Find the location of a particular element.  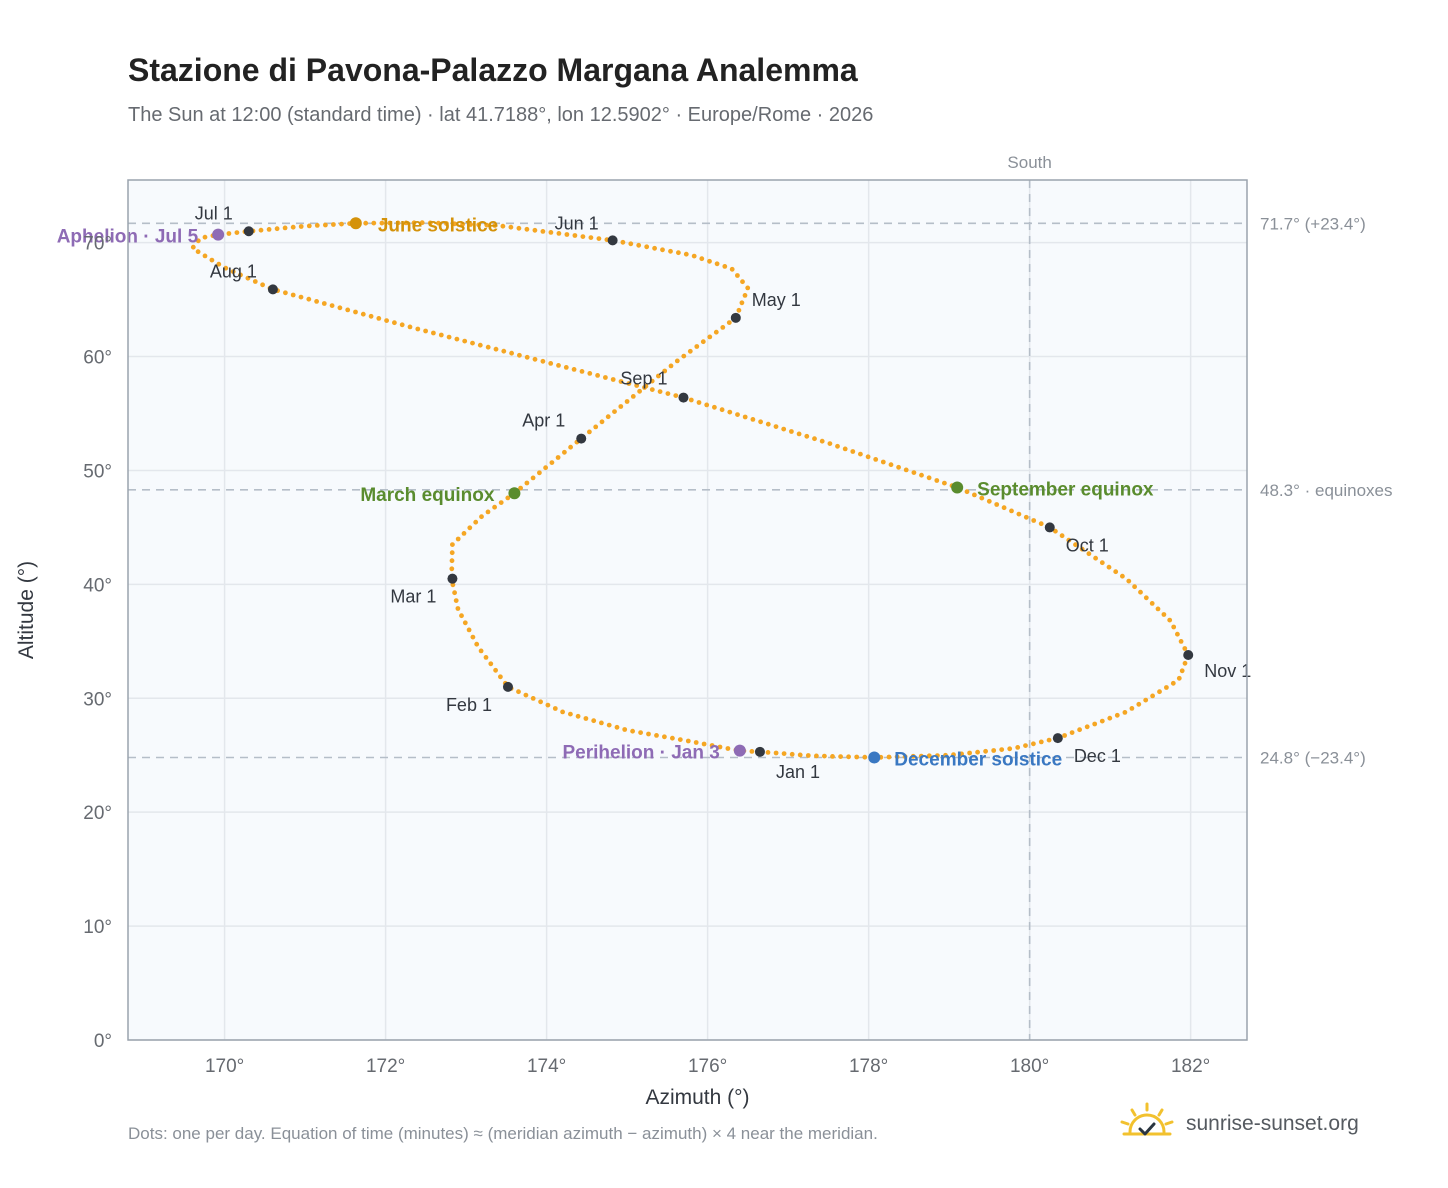

meridian-label: South is located at coordinates (1029, 162).